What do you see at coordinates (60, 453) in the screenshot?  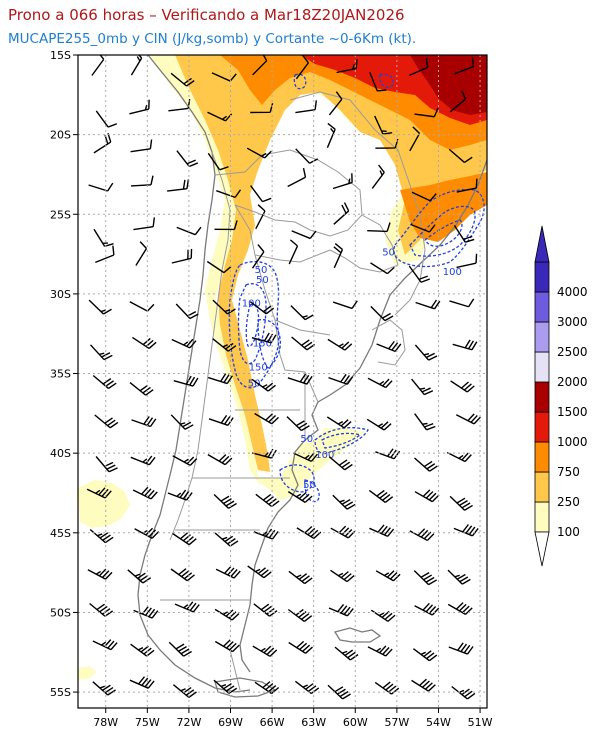 I see `lat-tick-label: 40S` at bounding box center [60, 453].